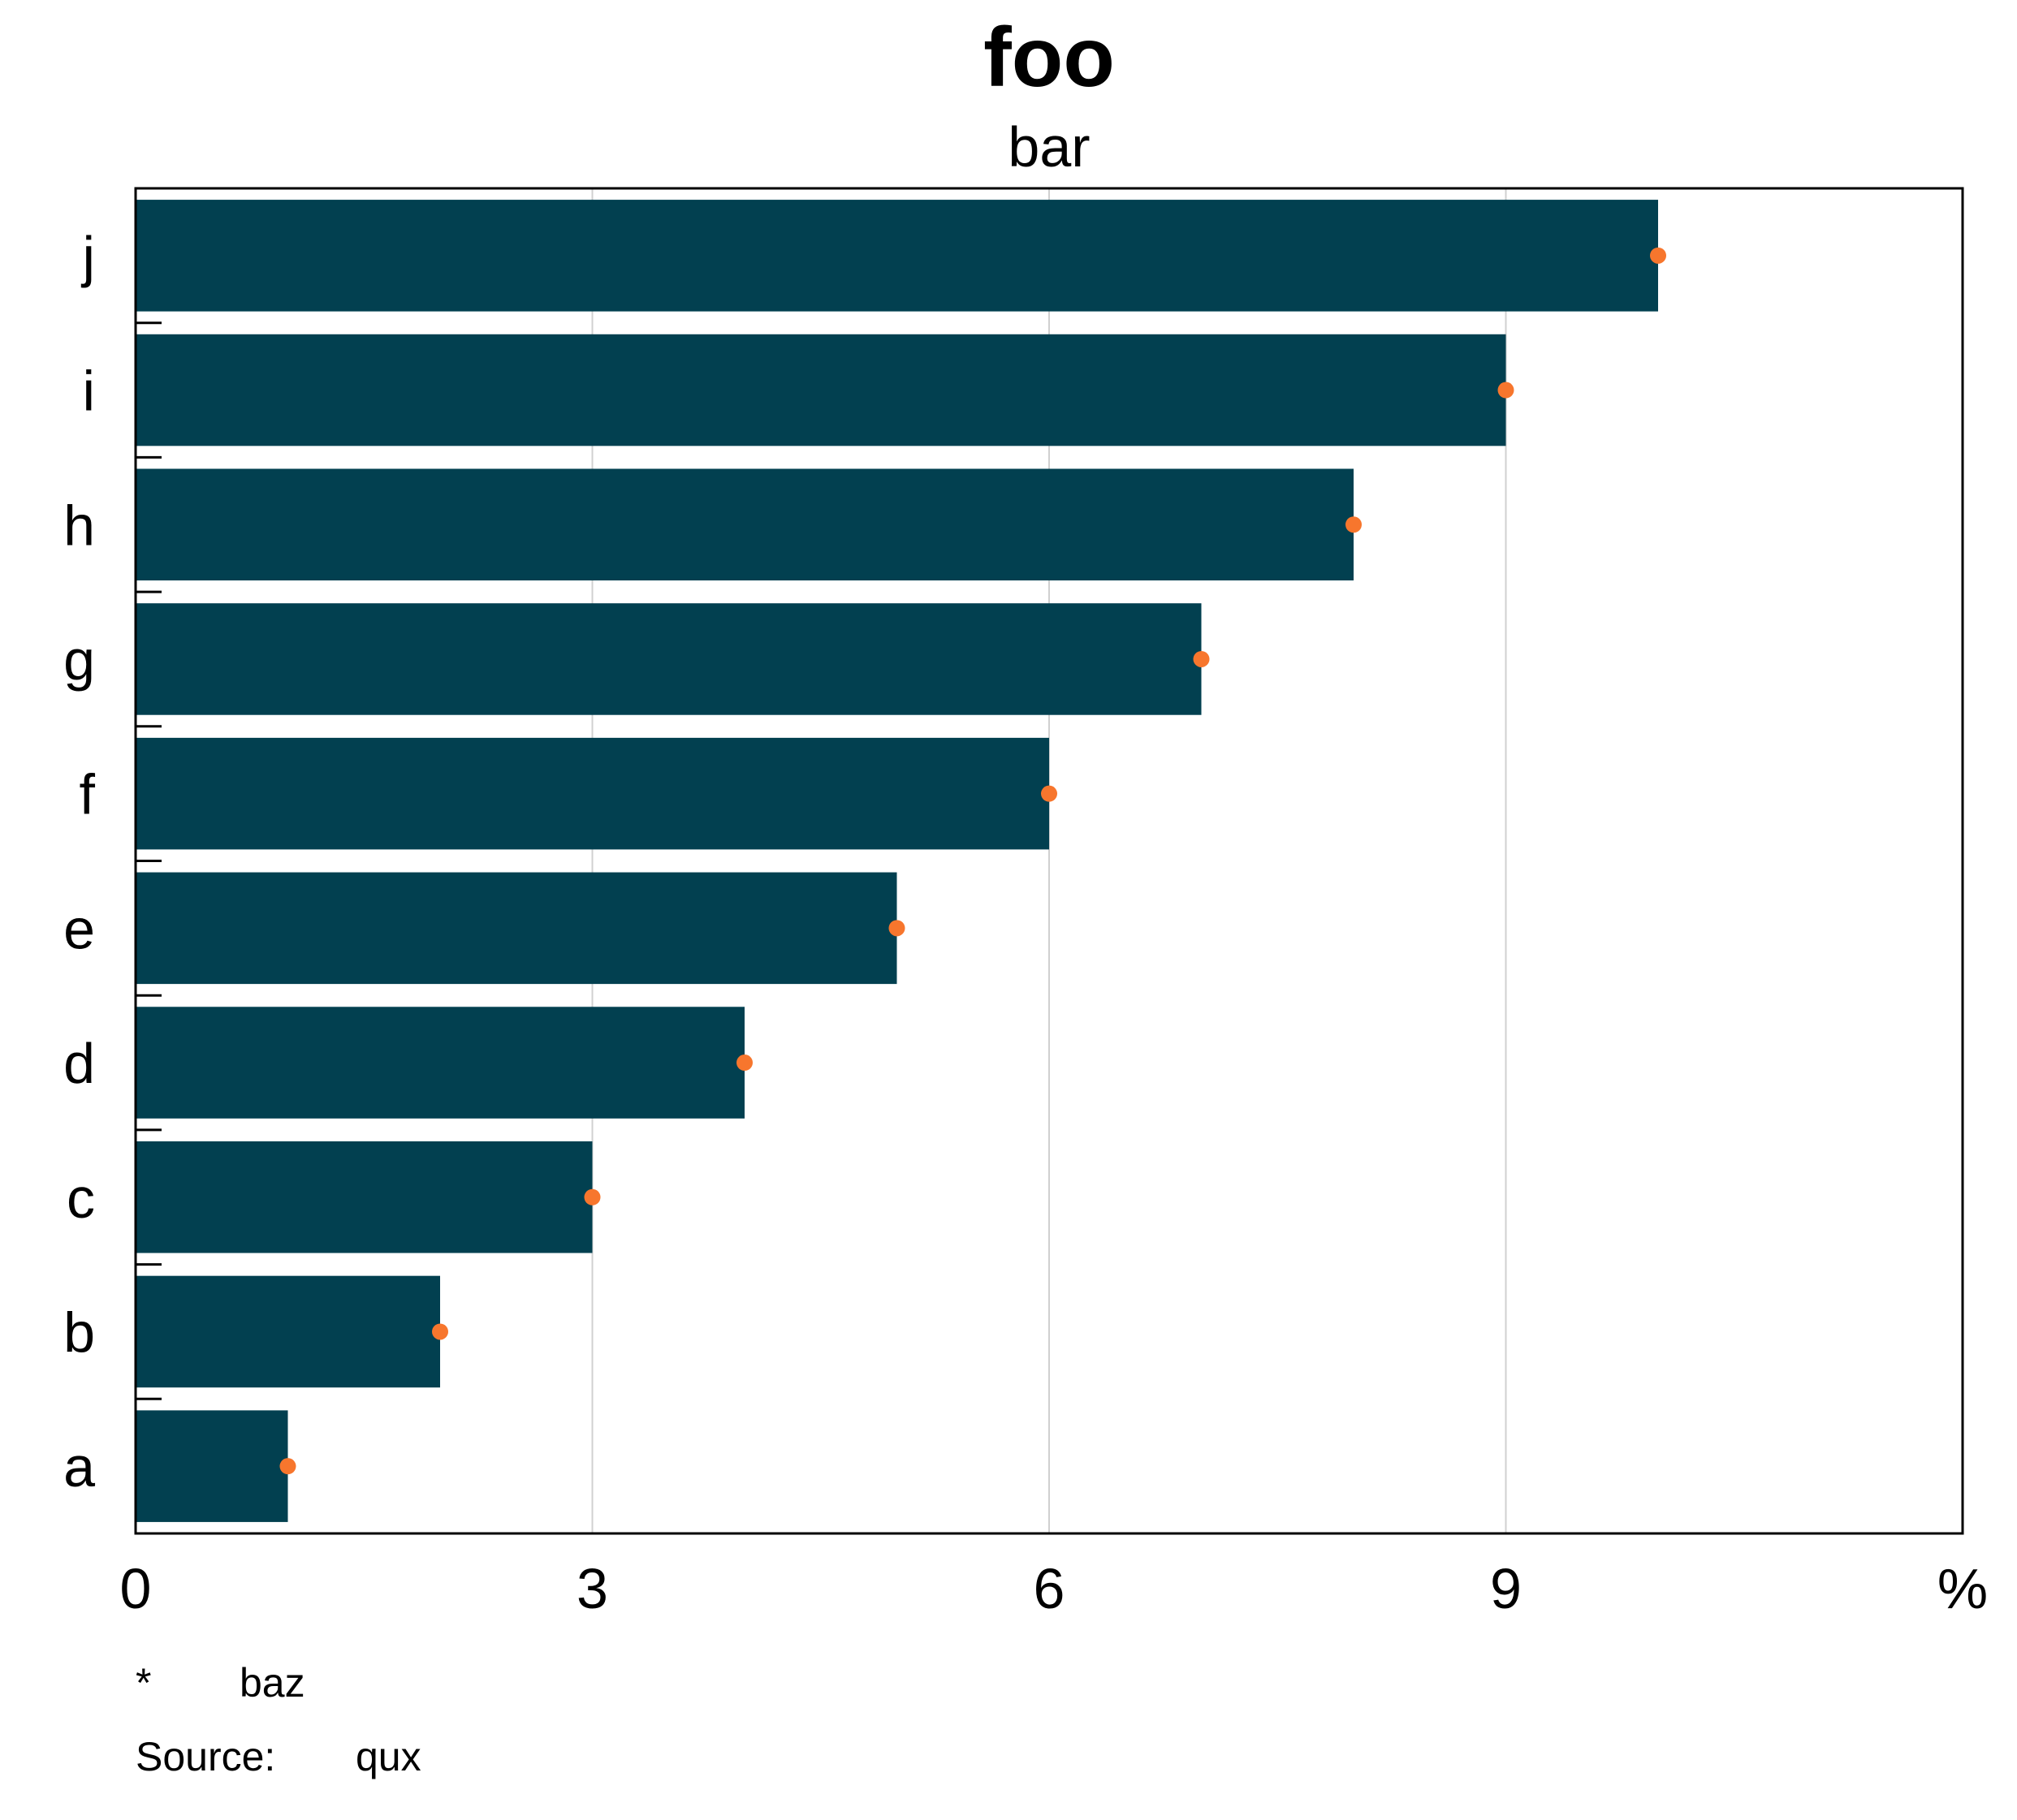  Describe the element at coordinates (1049, 58) in the screenshot. I see `chart-title: foo` at that location.